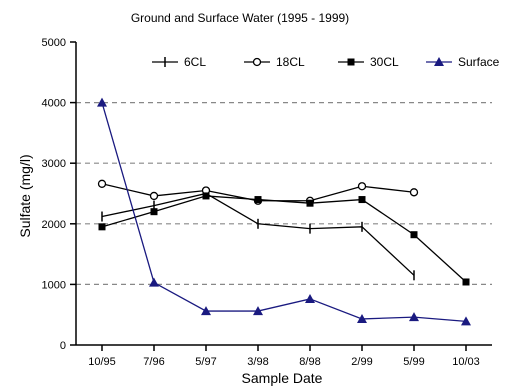  Describe the element at coordinates (25, 195) in the screenshot. I see `y-axis-title: Sulfate (mg/l)` at that location.